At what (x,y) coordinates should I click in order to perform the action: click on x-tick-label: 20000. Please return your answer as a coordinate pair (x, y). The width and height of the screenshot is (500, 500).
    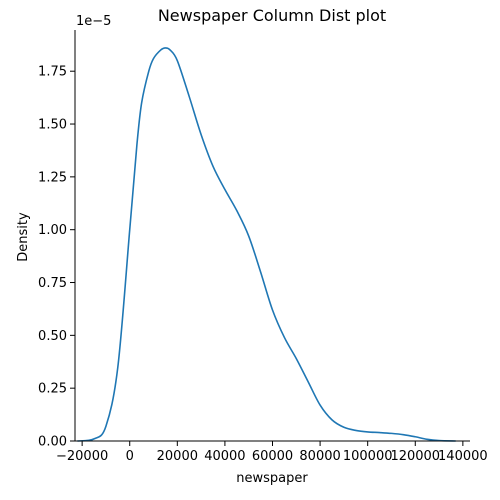
    Looking at the image, I should click on (177, 456).